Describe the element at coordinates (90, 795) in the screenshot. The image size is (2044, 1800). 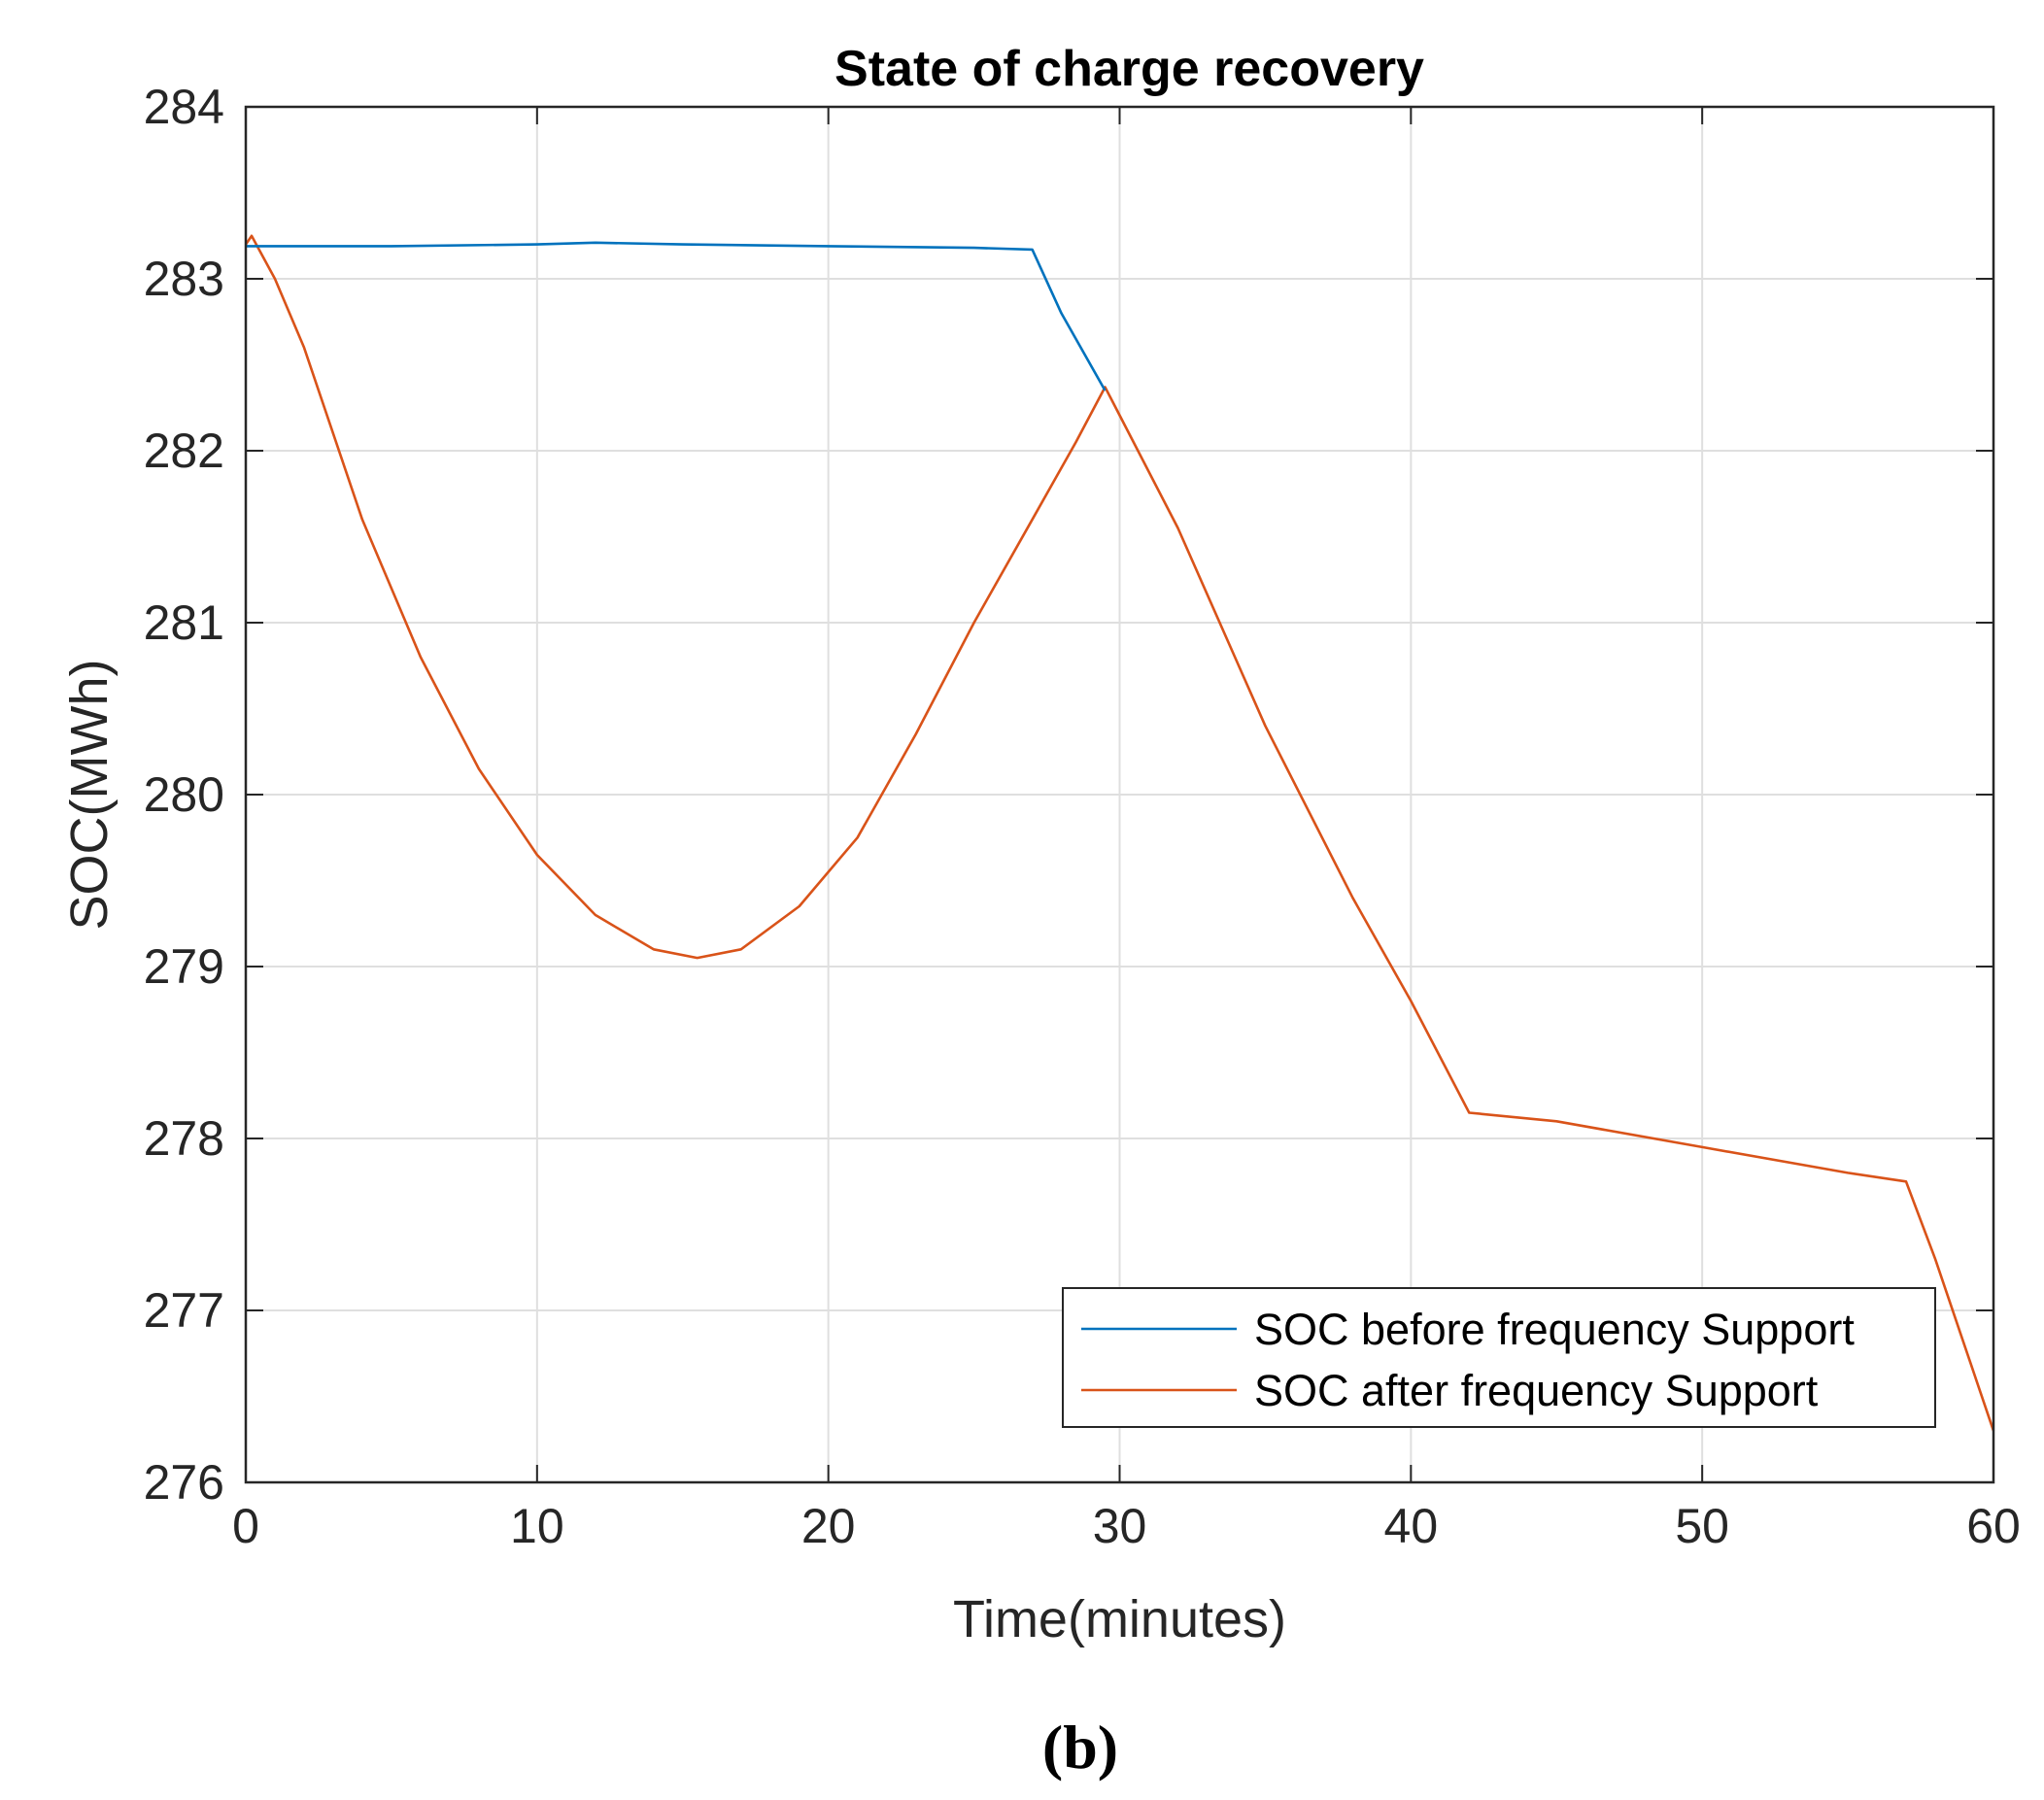
I see `y-axis-label: SOC(MWh)` at that location.